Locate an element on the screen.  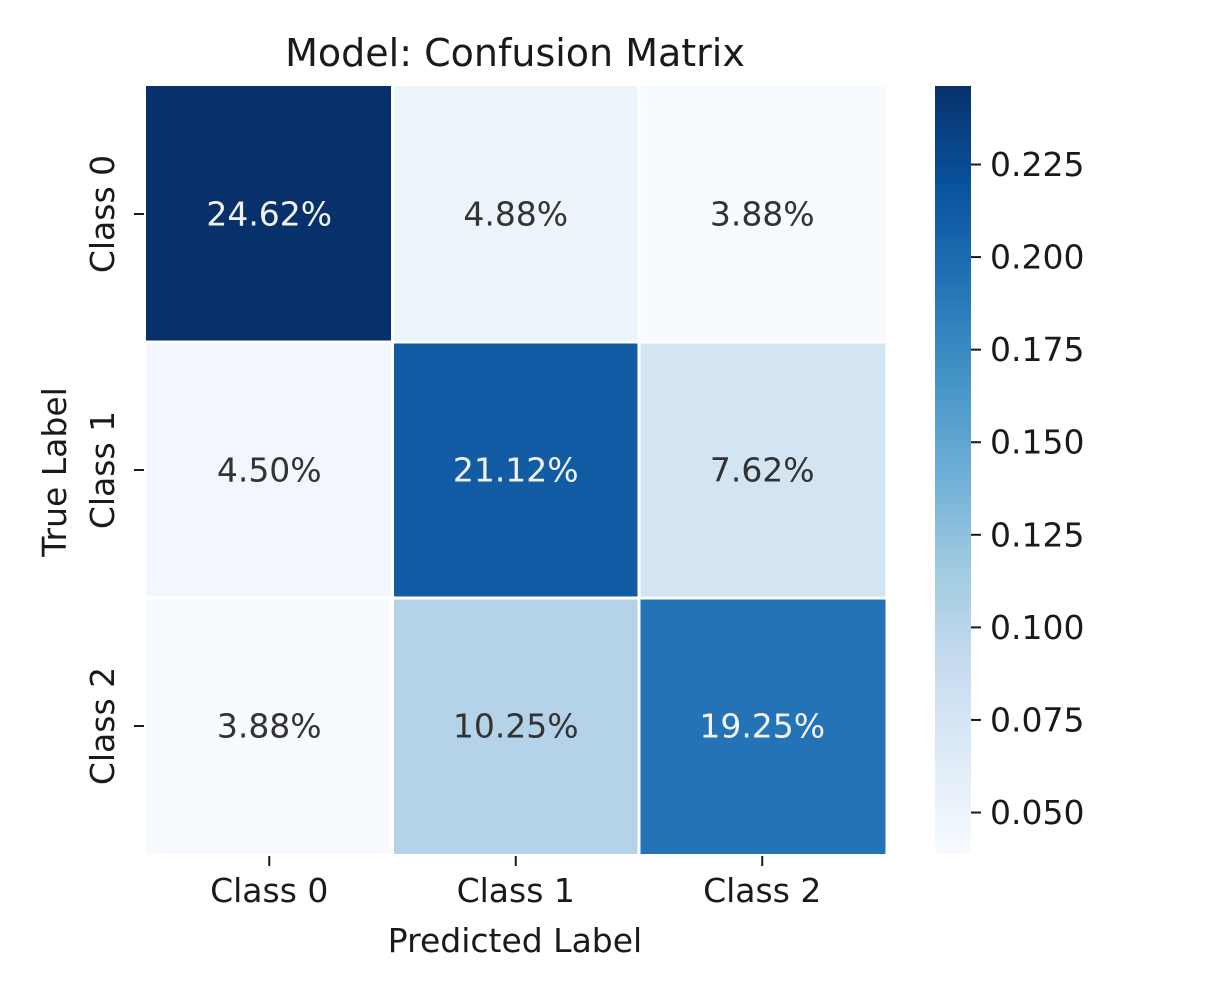
y-tick-label: Class 1 is located at coordinates (102, 470).